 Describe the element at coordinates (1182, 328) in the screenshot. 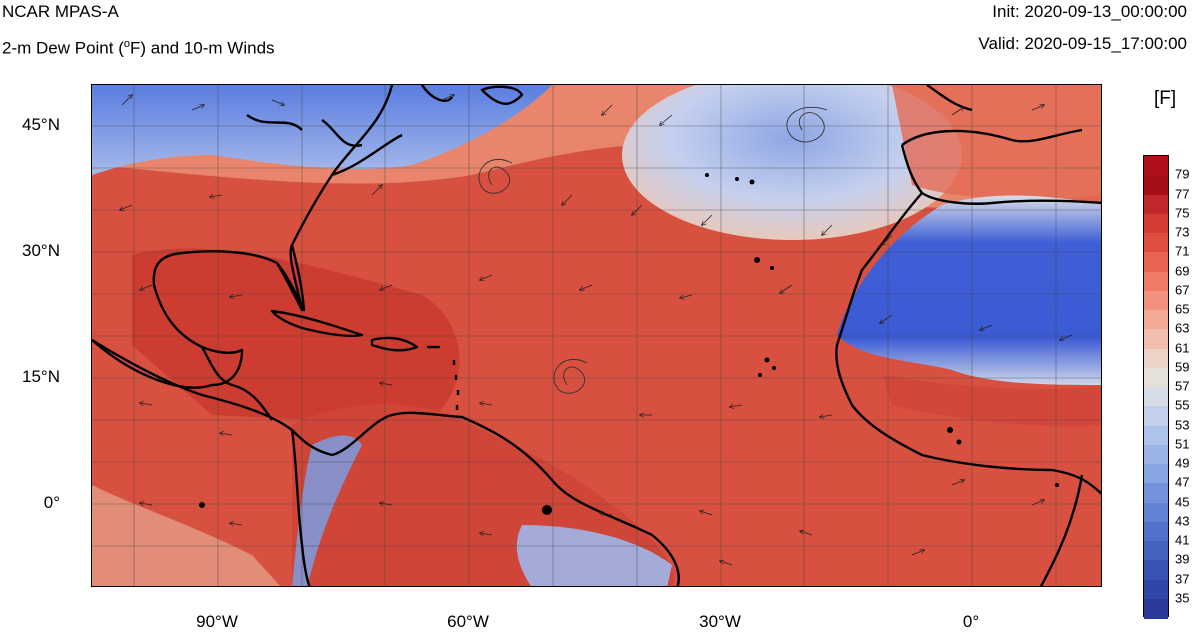

I see `colorbar-tick-label: 63` at that location.